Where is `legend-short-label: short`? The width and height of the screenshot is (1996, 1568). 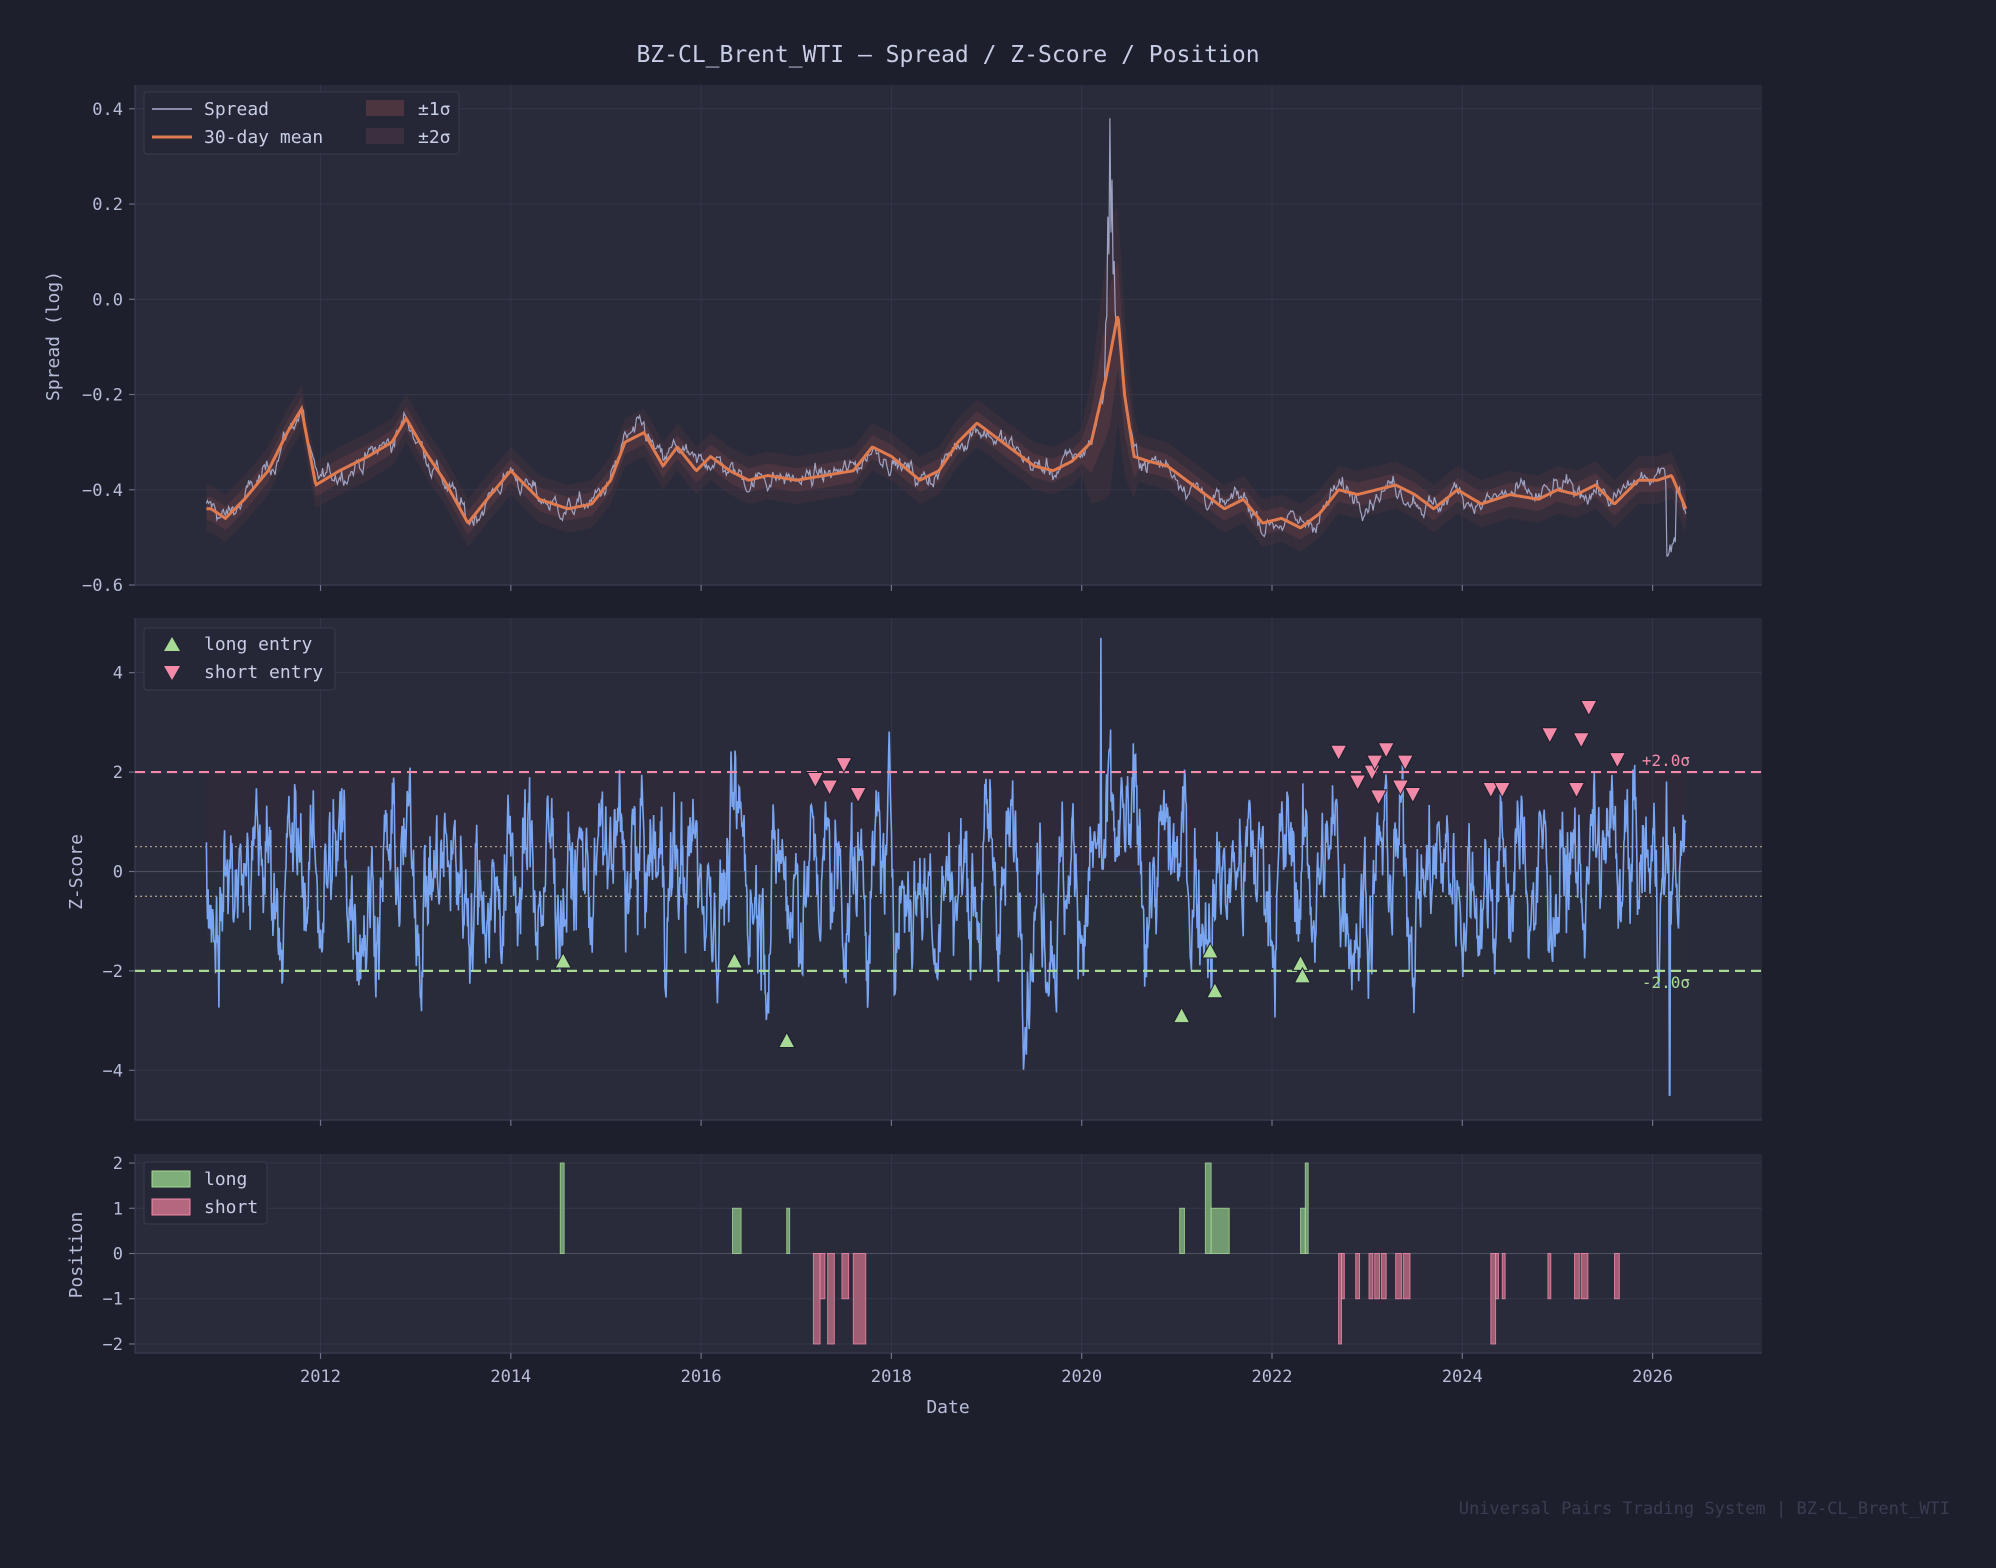 legend-short-label: short is located at coordinates (231, 1207).